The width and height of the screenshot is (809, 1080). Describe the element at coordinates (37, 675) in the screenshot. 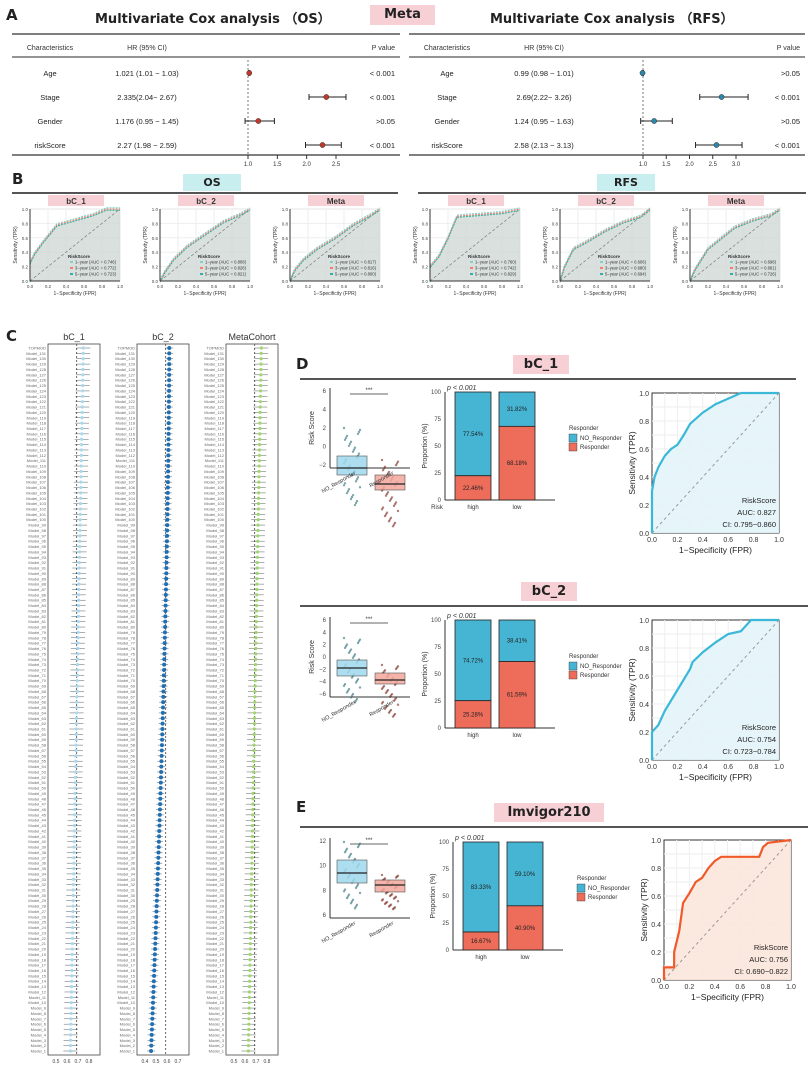

I see `model-label: Model_71` at that location.